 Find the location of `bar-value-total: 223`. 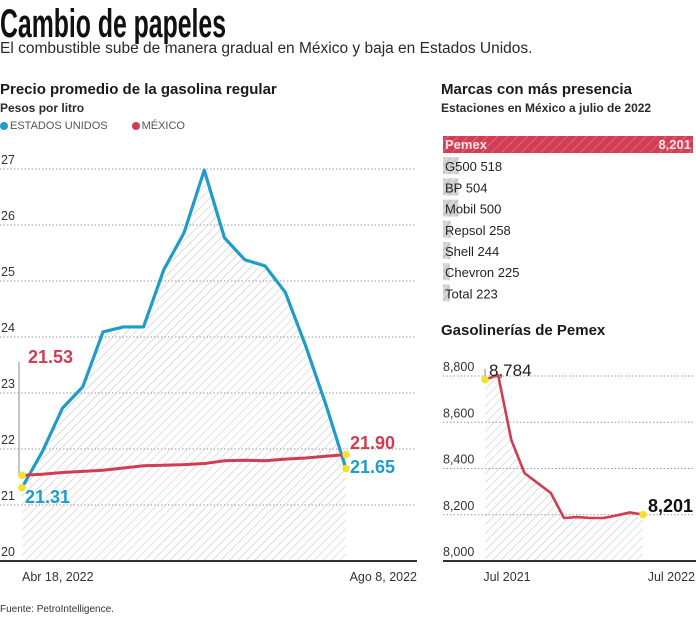

bar-value-total: 223 is located at coordinates (487, 293).